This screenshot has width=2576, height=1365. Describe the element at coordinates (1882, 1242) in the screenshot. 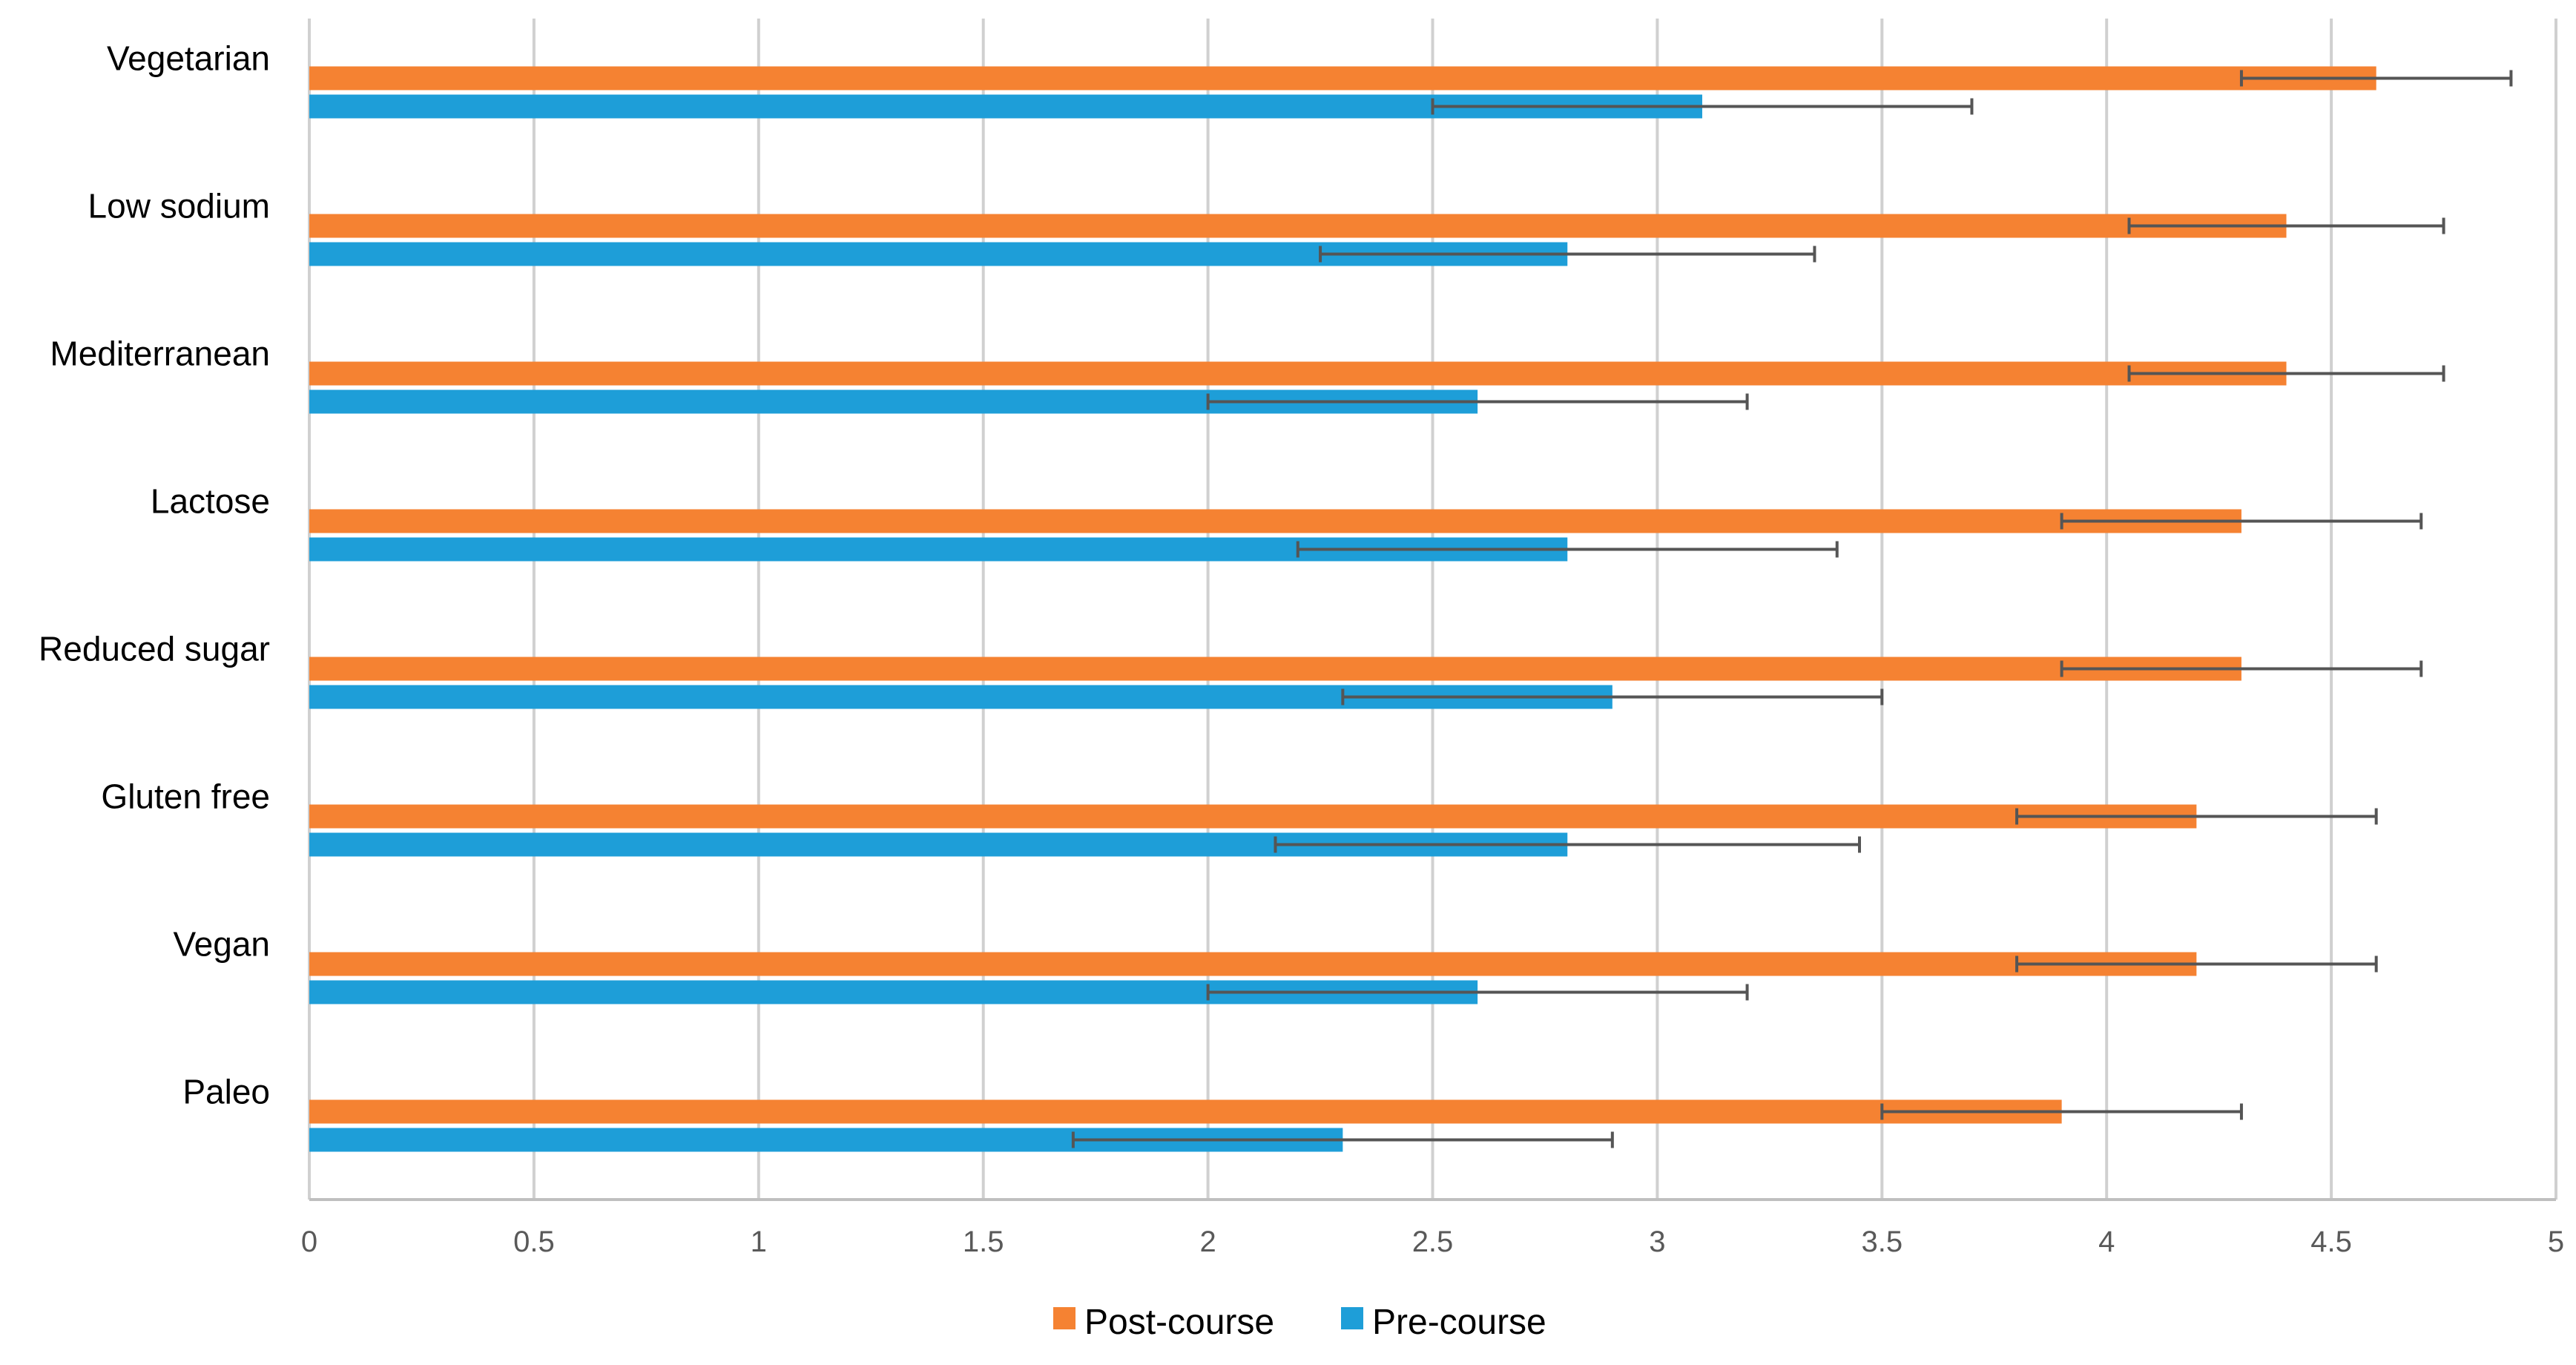

I see `x-tick-label: 3.5` at that location.